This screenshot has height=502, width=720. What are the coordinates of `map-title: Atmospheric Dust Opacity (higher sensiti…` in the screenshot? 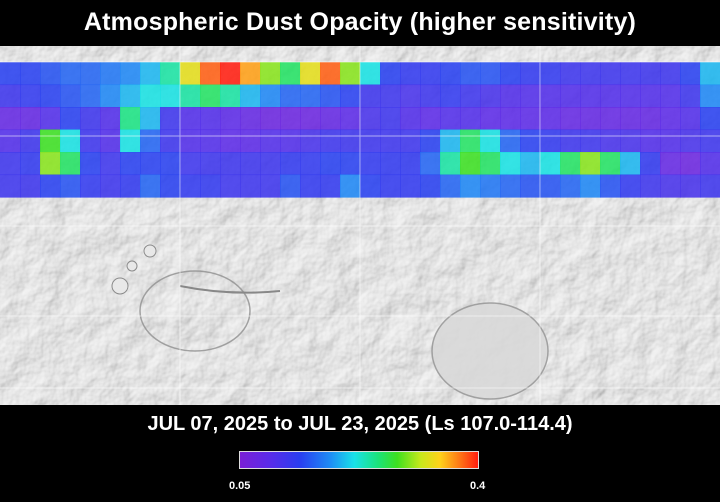 It's located at (360, 21).